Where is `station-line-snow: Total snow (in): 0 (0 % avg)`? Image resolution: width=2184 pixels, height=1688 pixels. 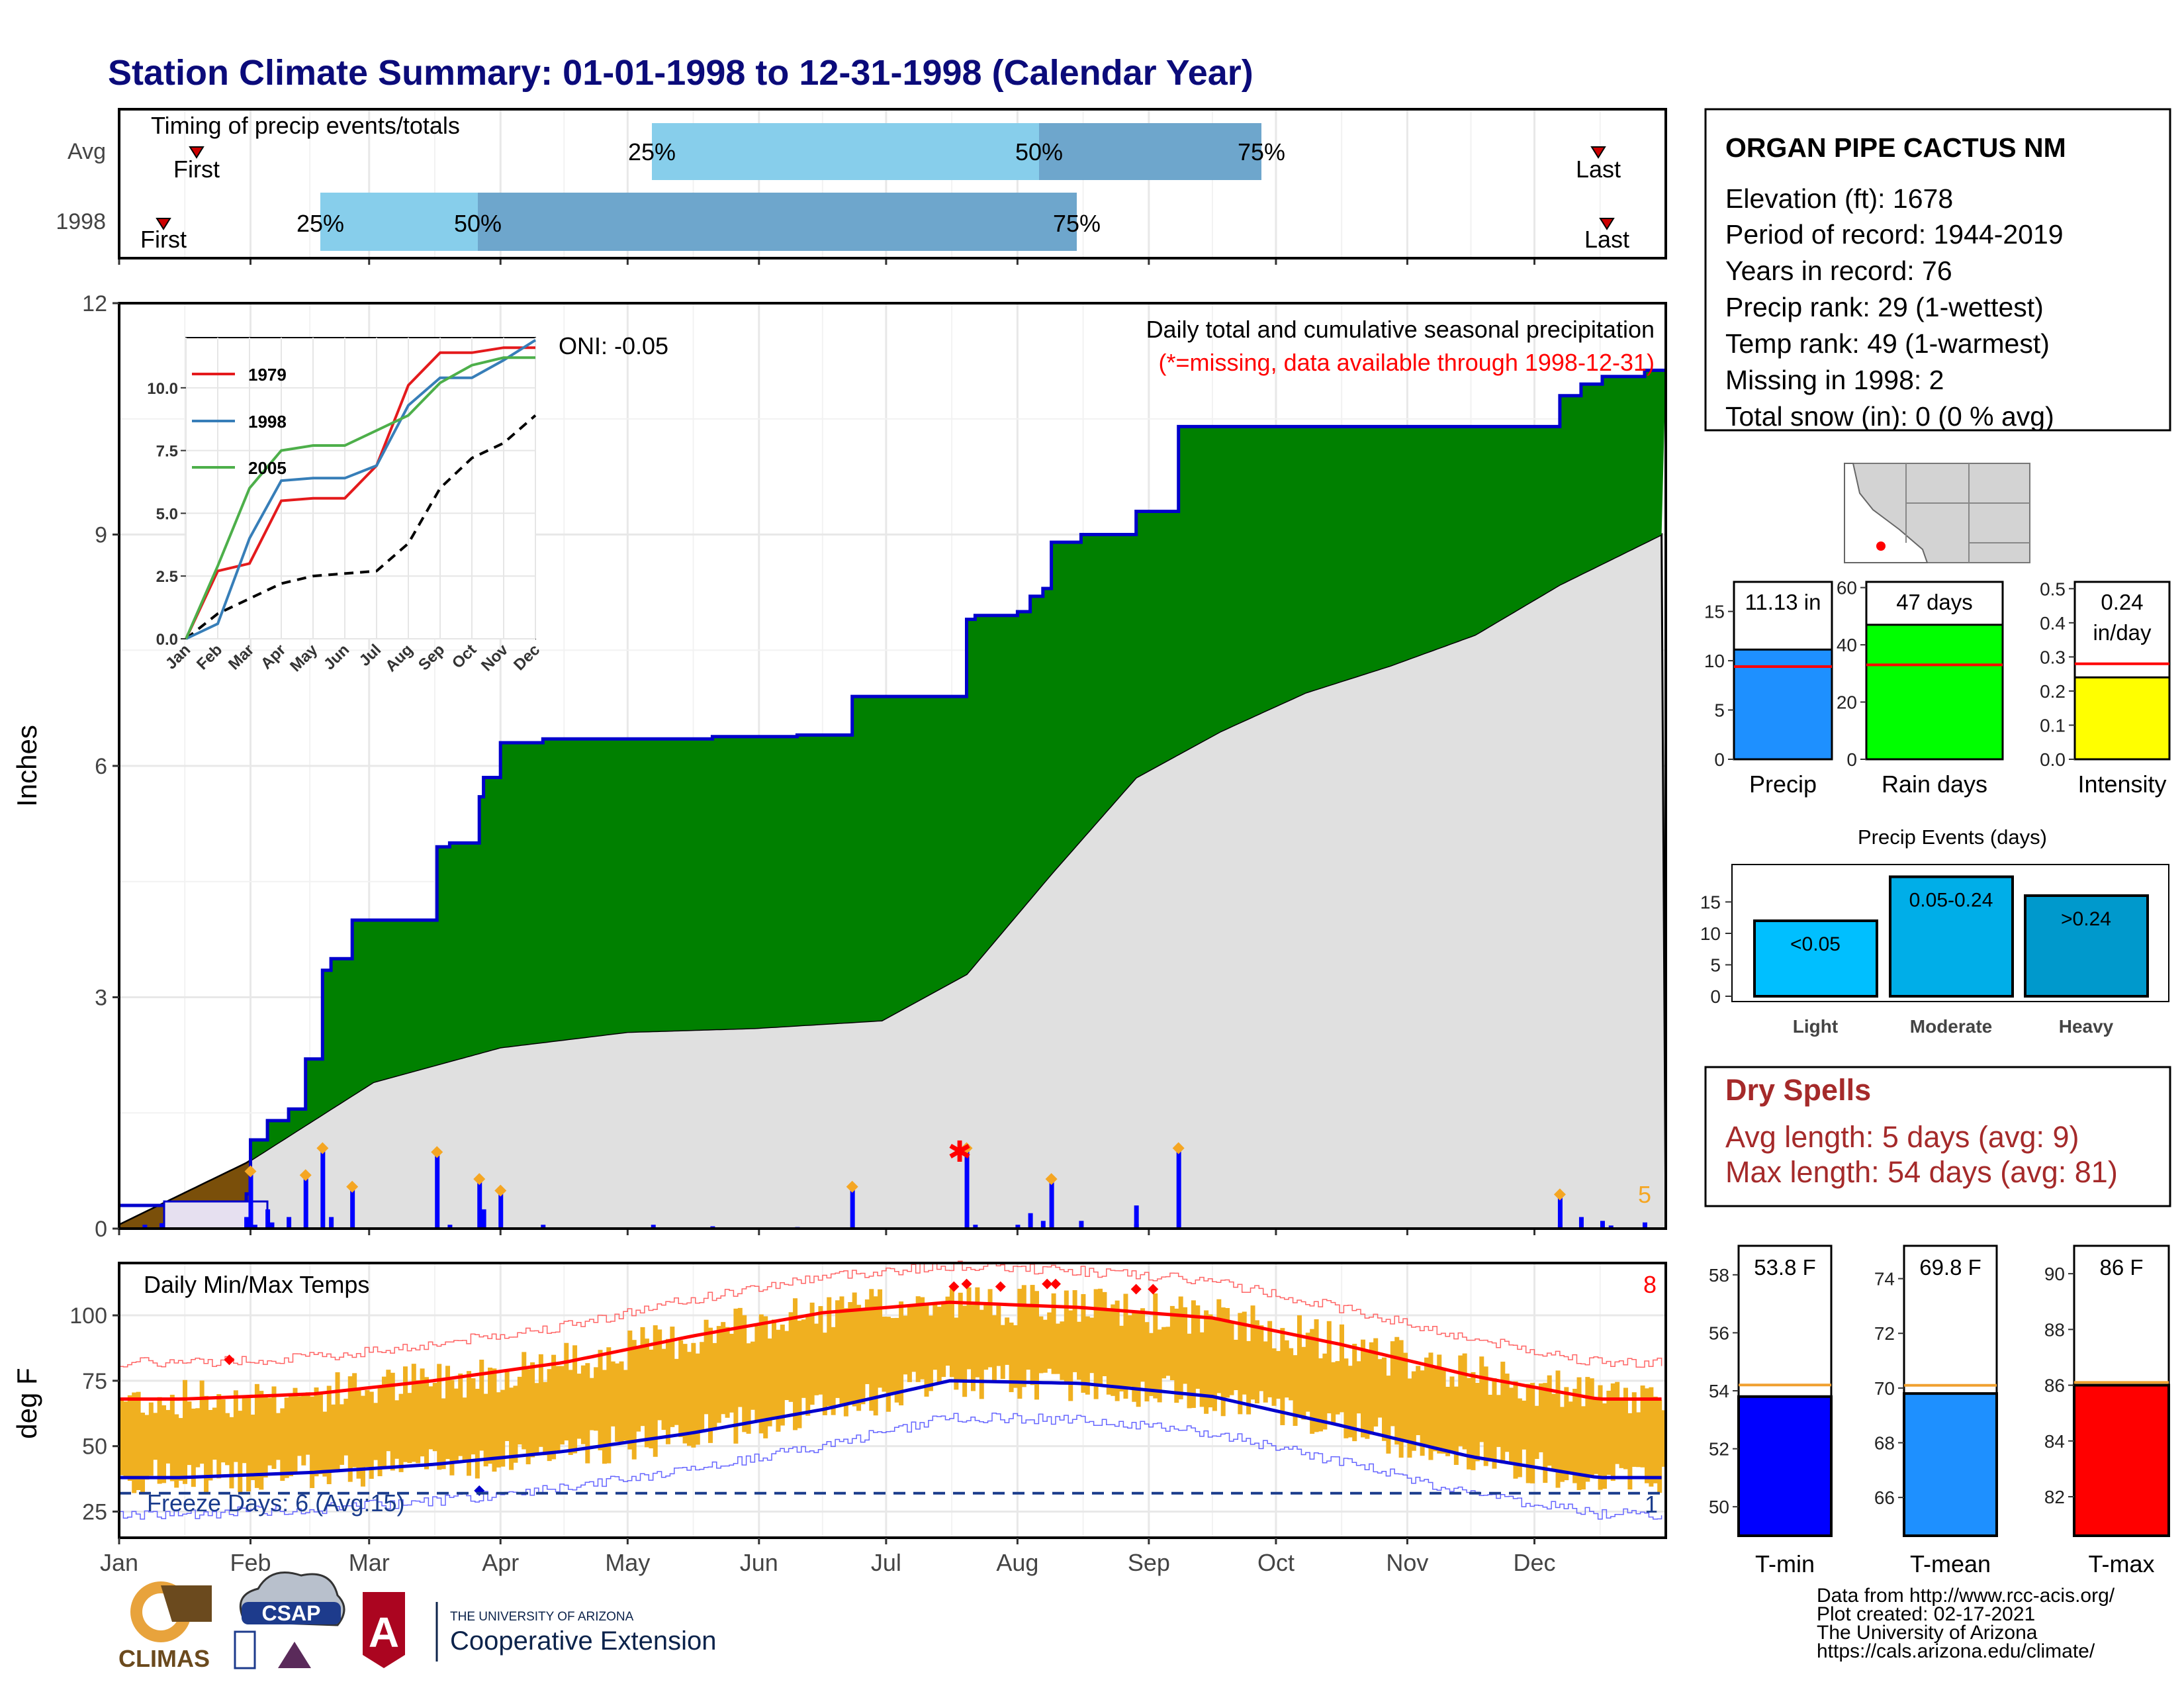 station-line-snow: Total snow (in): 0 (0 % avg) is located at coordinates (1889, 416).